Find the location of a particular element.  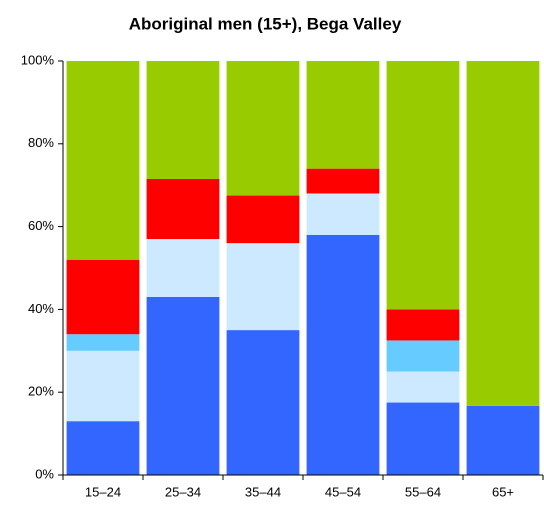

y-tick-label: 0% is located at coordinates (44, 473).